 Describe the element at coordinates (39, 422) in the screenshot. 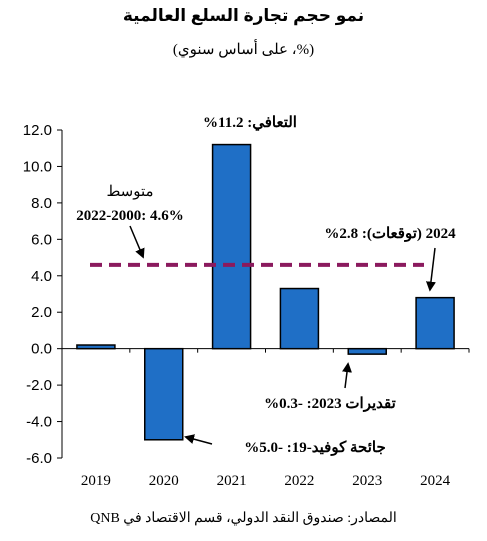

I see `y-tick-label: -4.0` at that location.